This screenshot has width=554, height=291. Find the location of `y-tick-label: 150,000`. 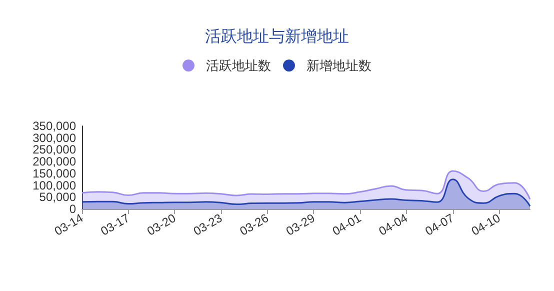

y-tick-label: 150,000 is located at coordinates (54, 173).